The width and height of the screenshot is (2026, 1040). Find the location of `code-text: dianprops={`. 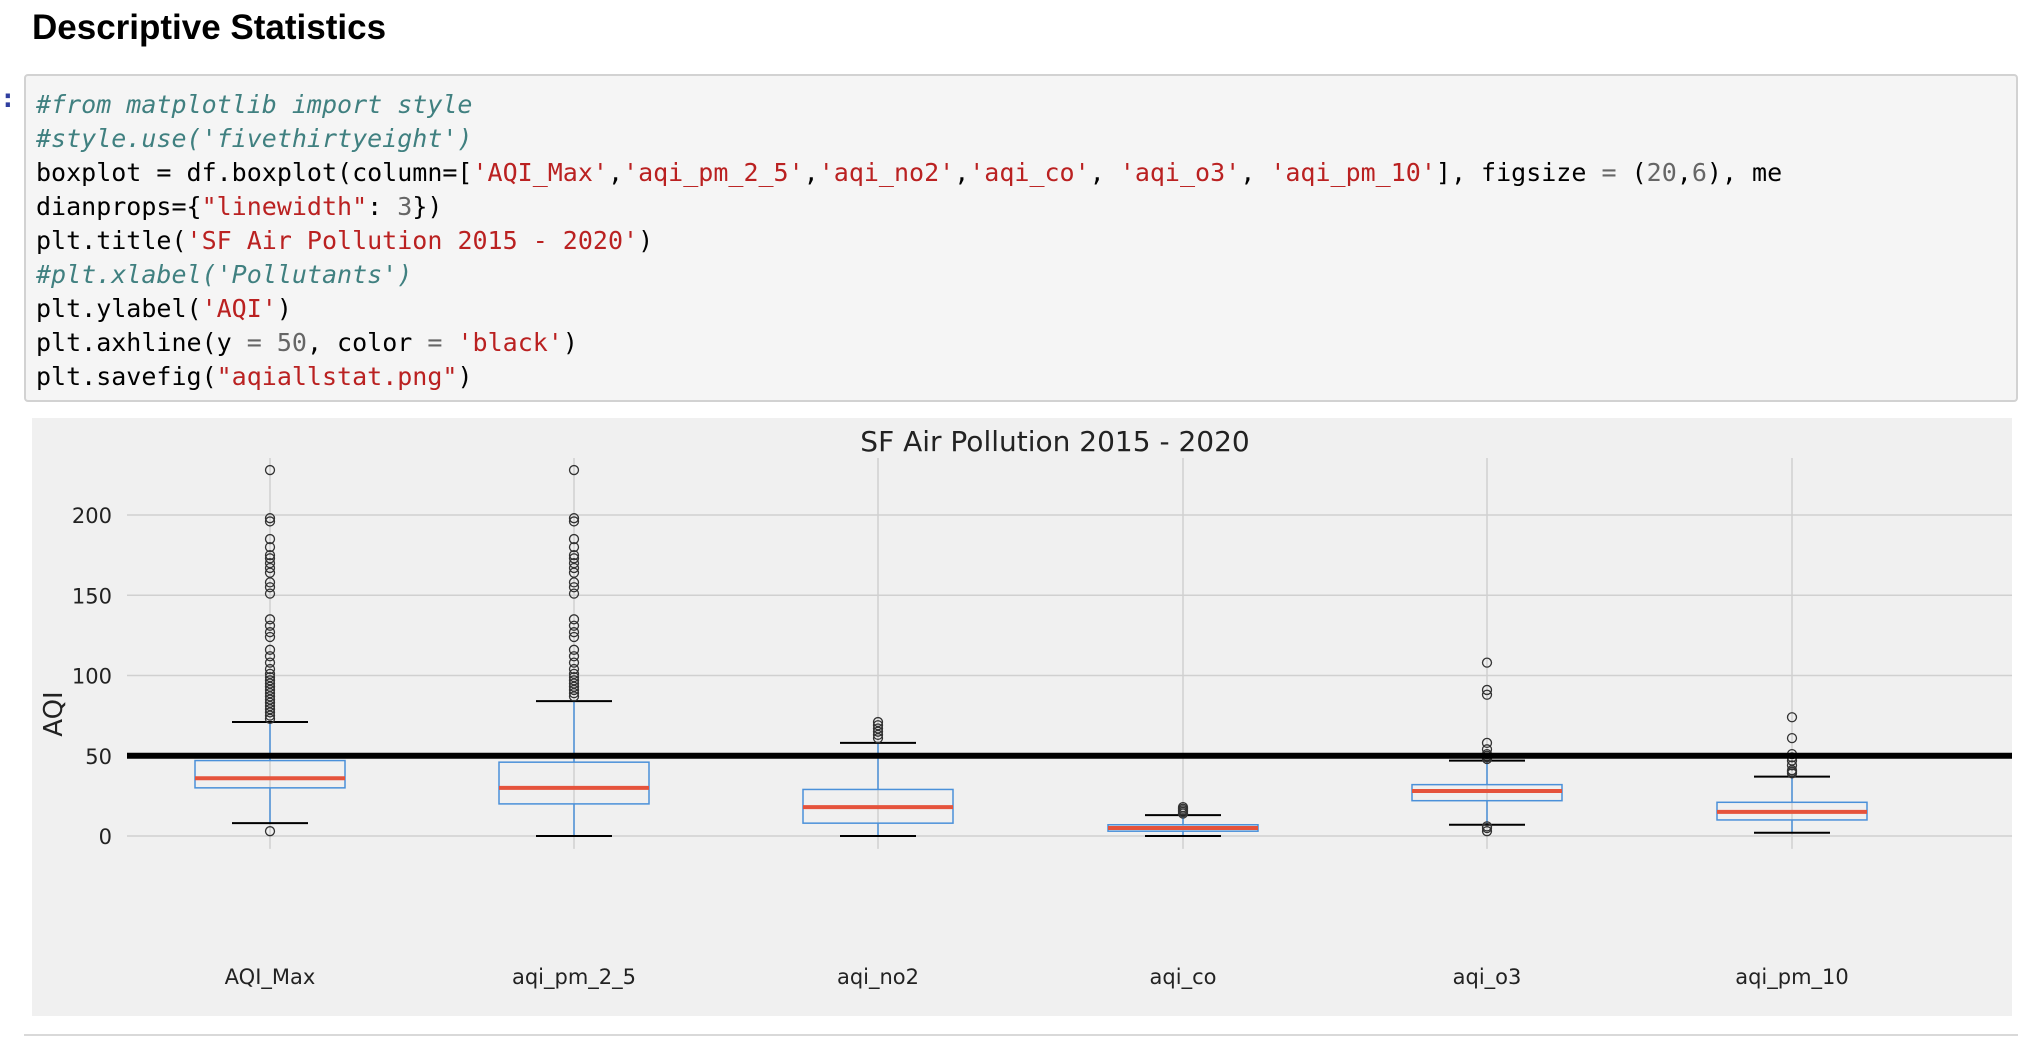

code-text: dianprops={ is located at coordinates (119, 206).